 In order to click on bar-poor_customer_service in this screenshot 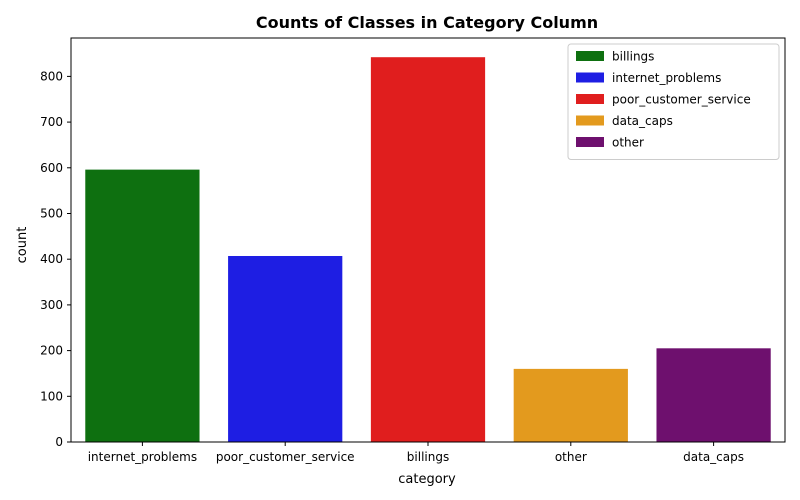, I will do `click(285, 348)`.